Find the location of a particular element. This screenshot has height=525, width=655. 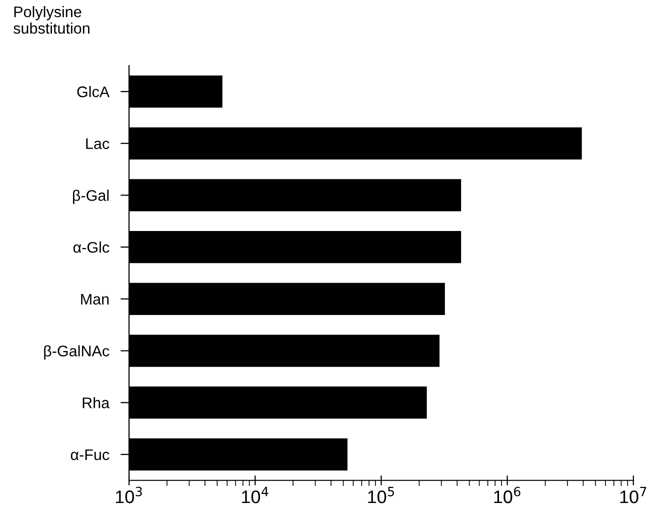

x-tick-label: 10$^{5}$ is located at coordinates (381, 495).